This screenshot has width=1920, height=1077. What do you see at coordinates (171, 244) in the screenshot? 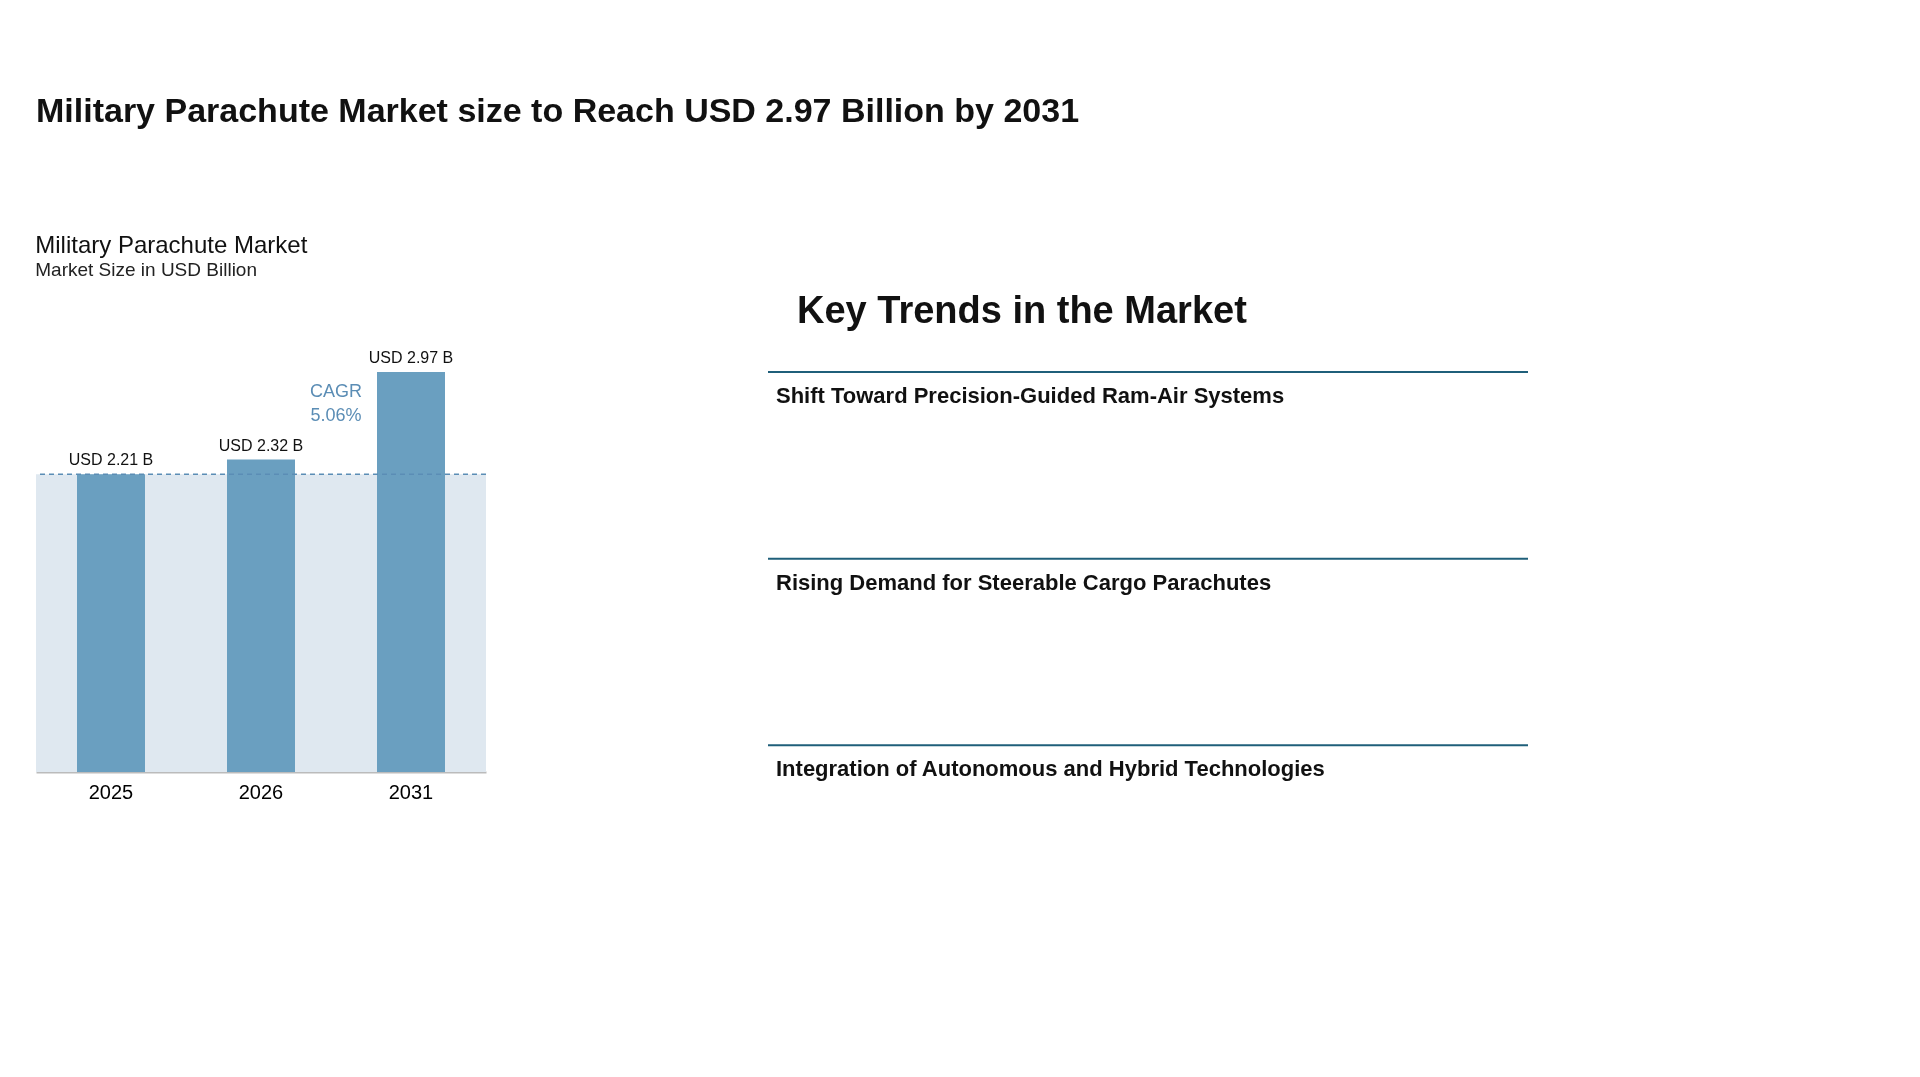
I see `chart-title: Military Parachute Market` at bounding box center [171, 244].